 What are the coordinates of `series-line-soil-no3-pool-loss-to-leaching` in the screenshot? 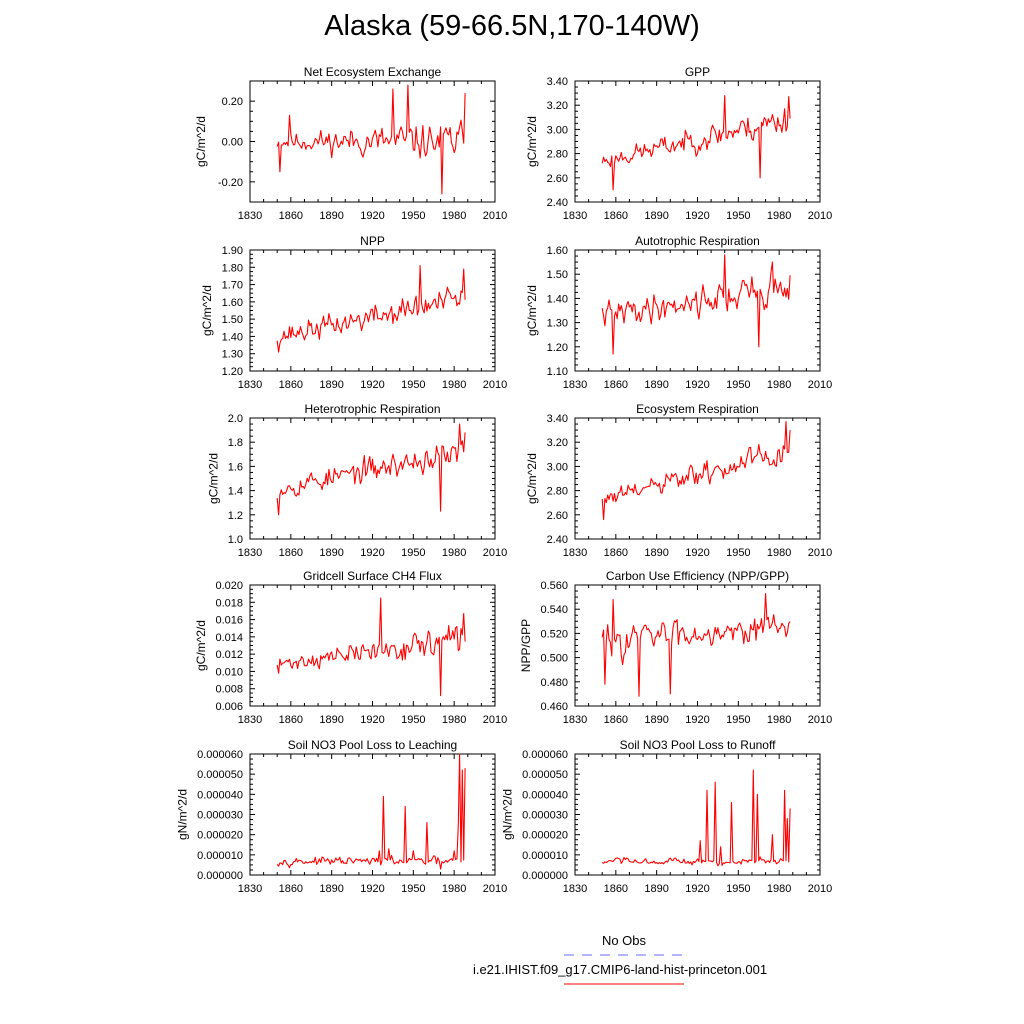 It's located at (371, 811).